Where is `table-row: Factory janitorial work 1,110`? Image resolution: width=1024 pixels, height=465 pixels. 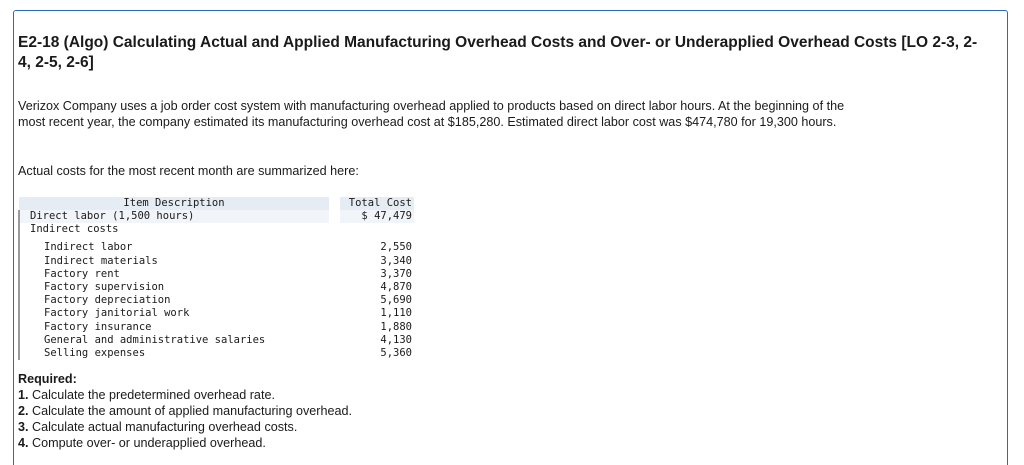
table-row: Factory janitorial work 1,110 is located at coordinates (216, 314).